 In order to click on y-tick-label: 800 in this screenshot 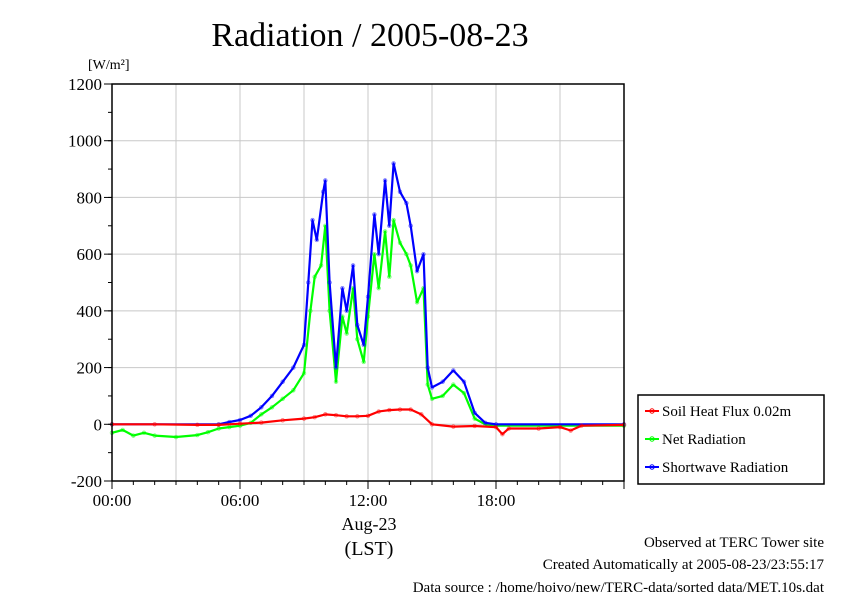, I will do `click(90, 197)`.